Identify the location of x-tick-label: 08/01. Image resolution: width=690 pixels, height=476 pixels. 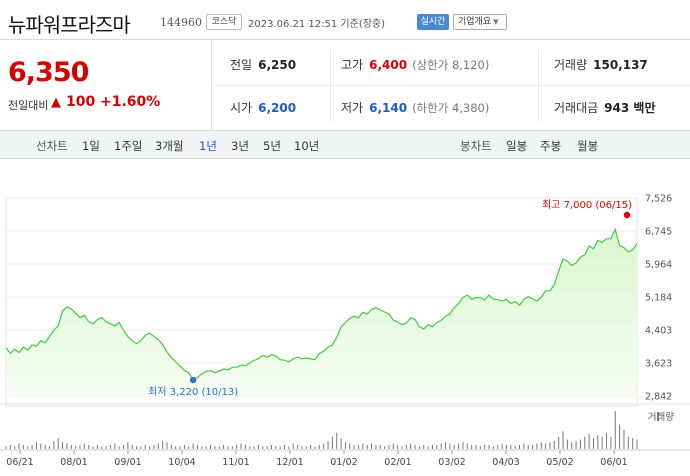
(73, 462).